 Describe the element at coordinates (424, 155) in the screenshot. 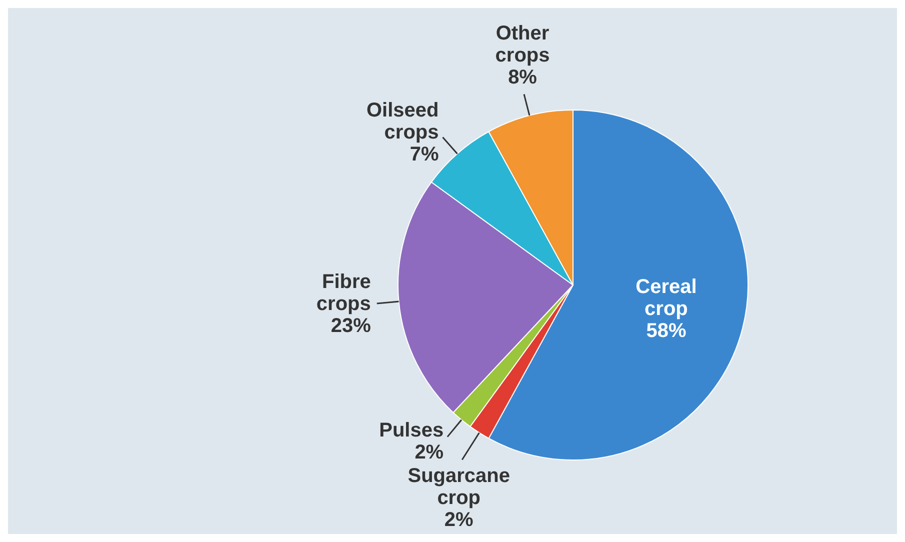

I see `data-label: 7%` at that location.